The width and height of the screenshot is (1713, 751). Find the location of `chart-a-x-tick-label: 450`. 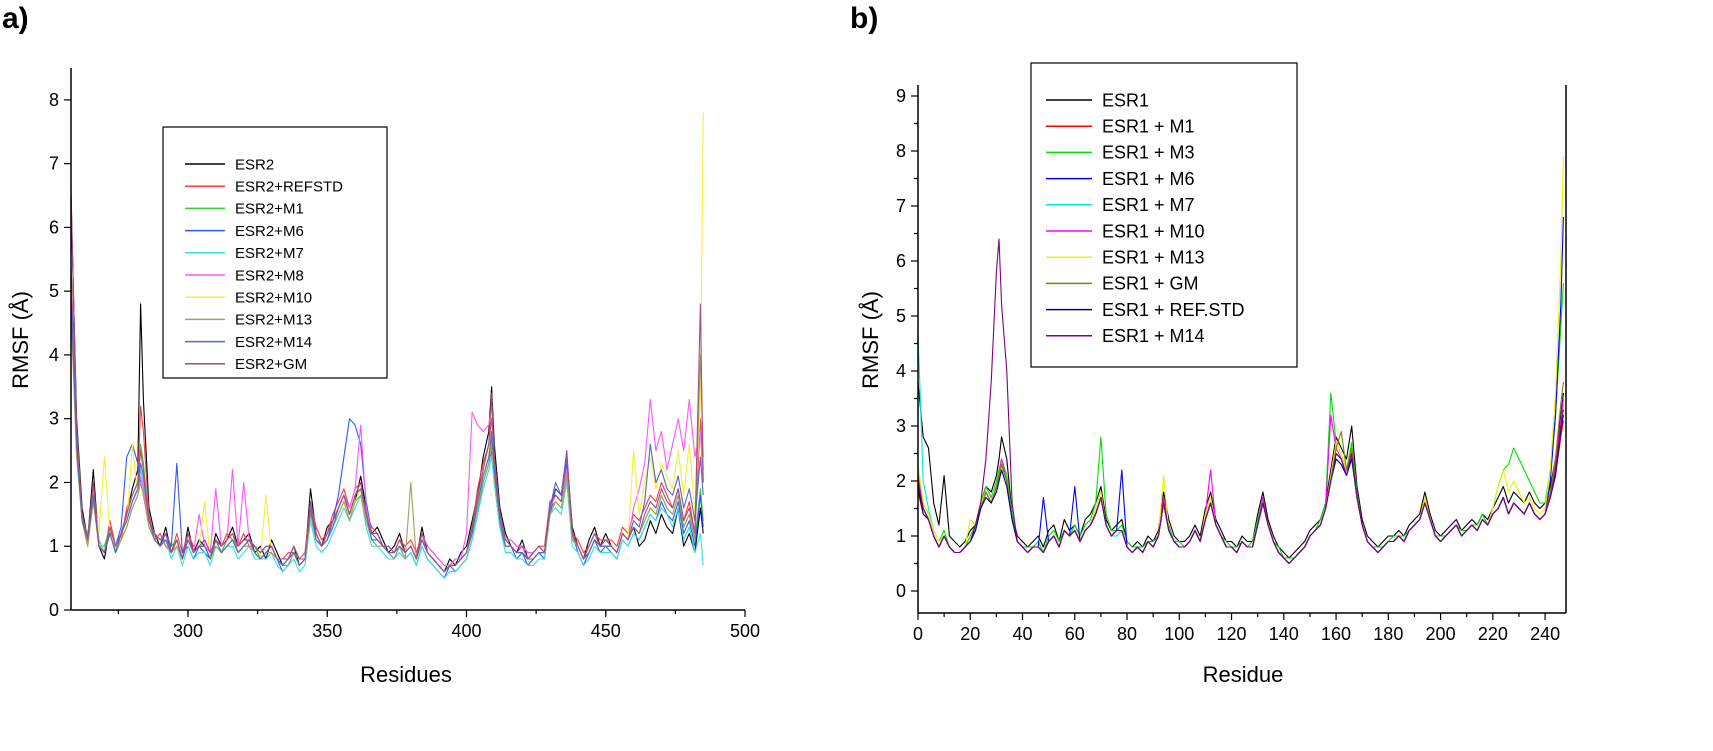

chart-a-x-tick-label: 450 is located at coordinates (606, 631).